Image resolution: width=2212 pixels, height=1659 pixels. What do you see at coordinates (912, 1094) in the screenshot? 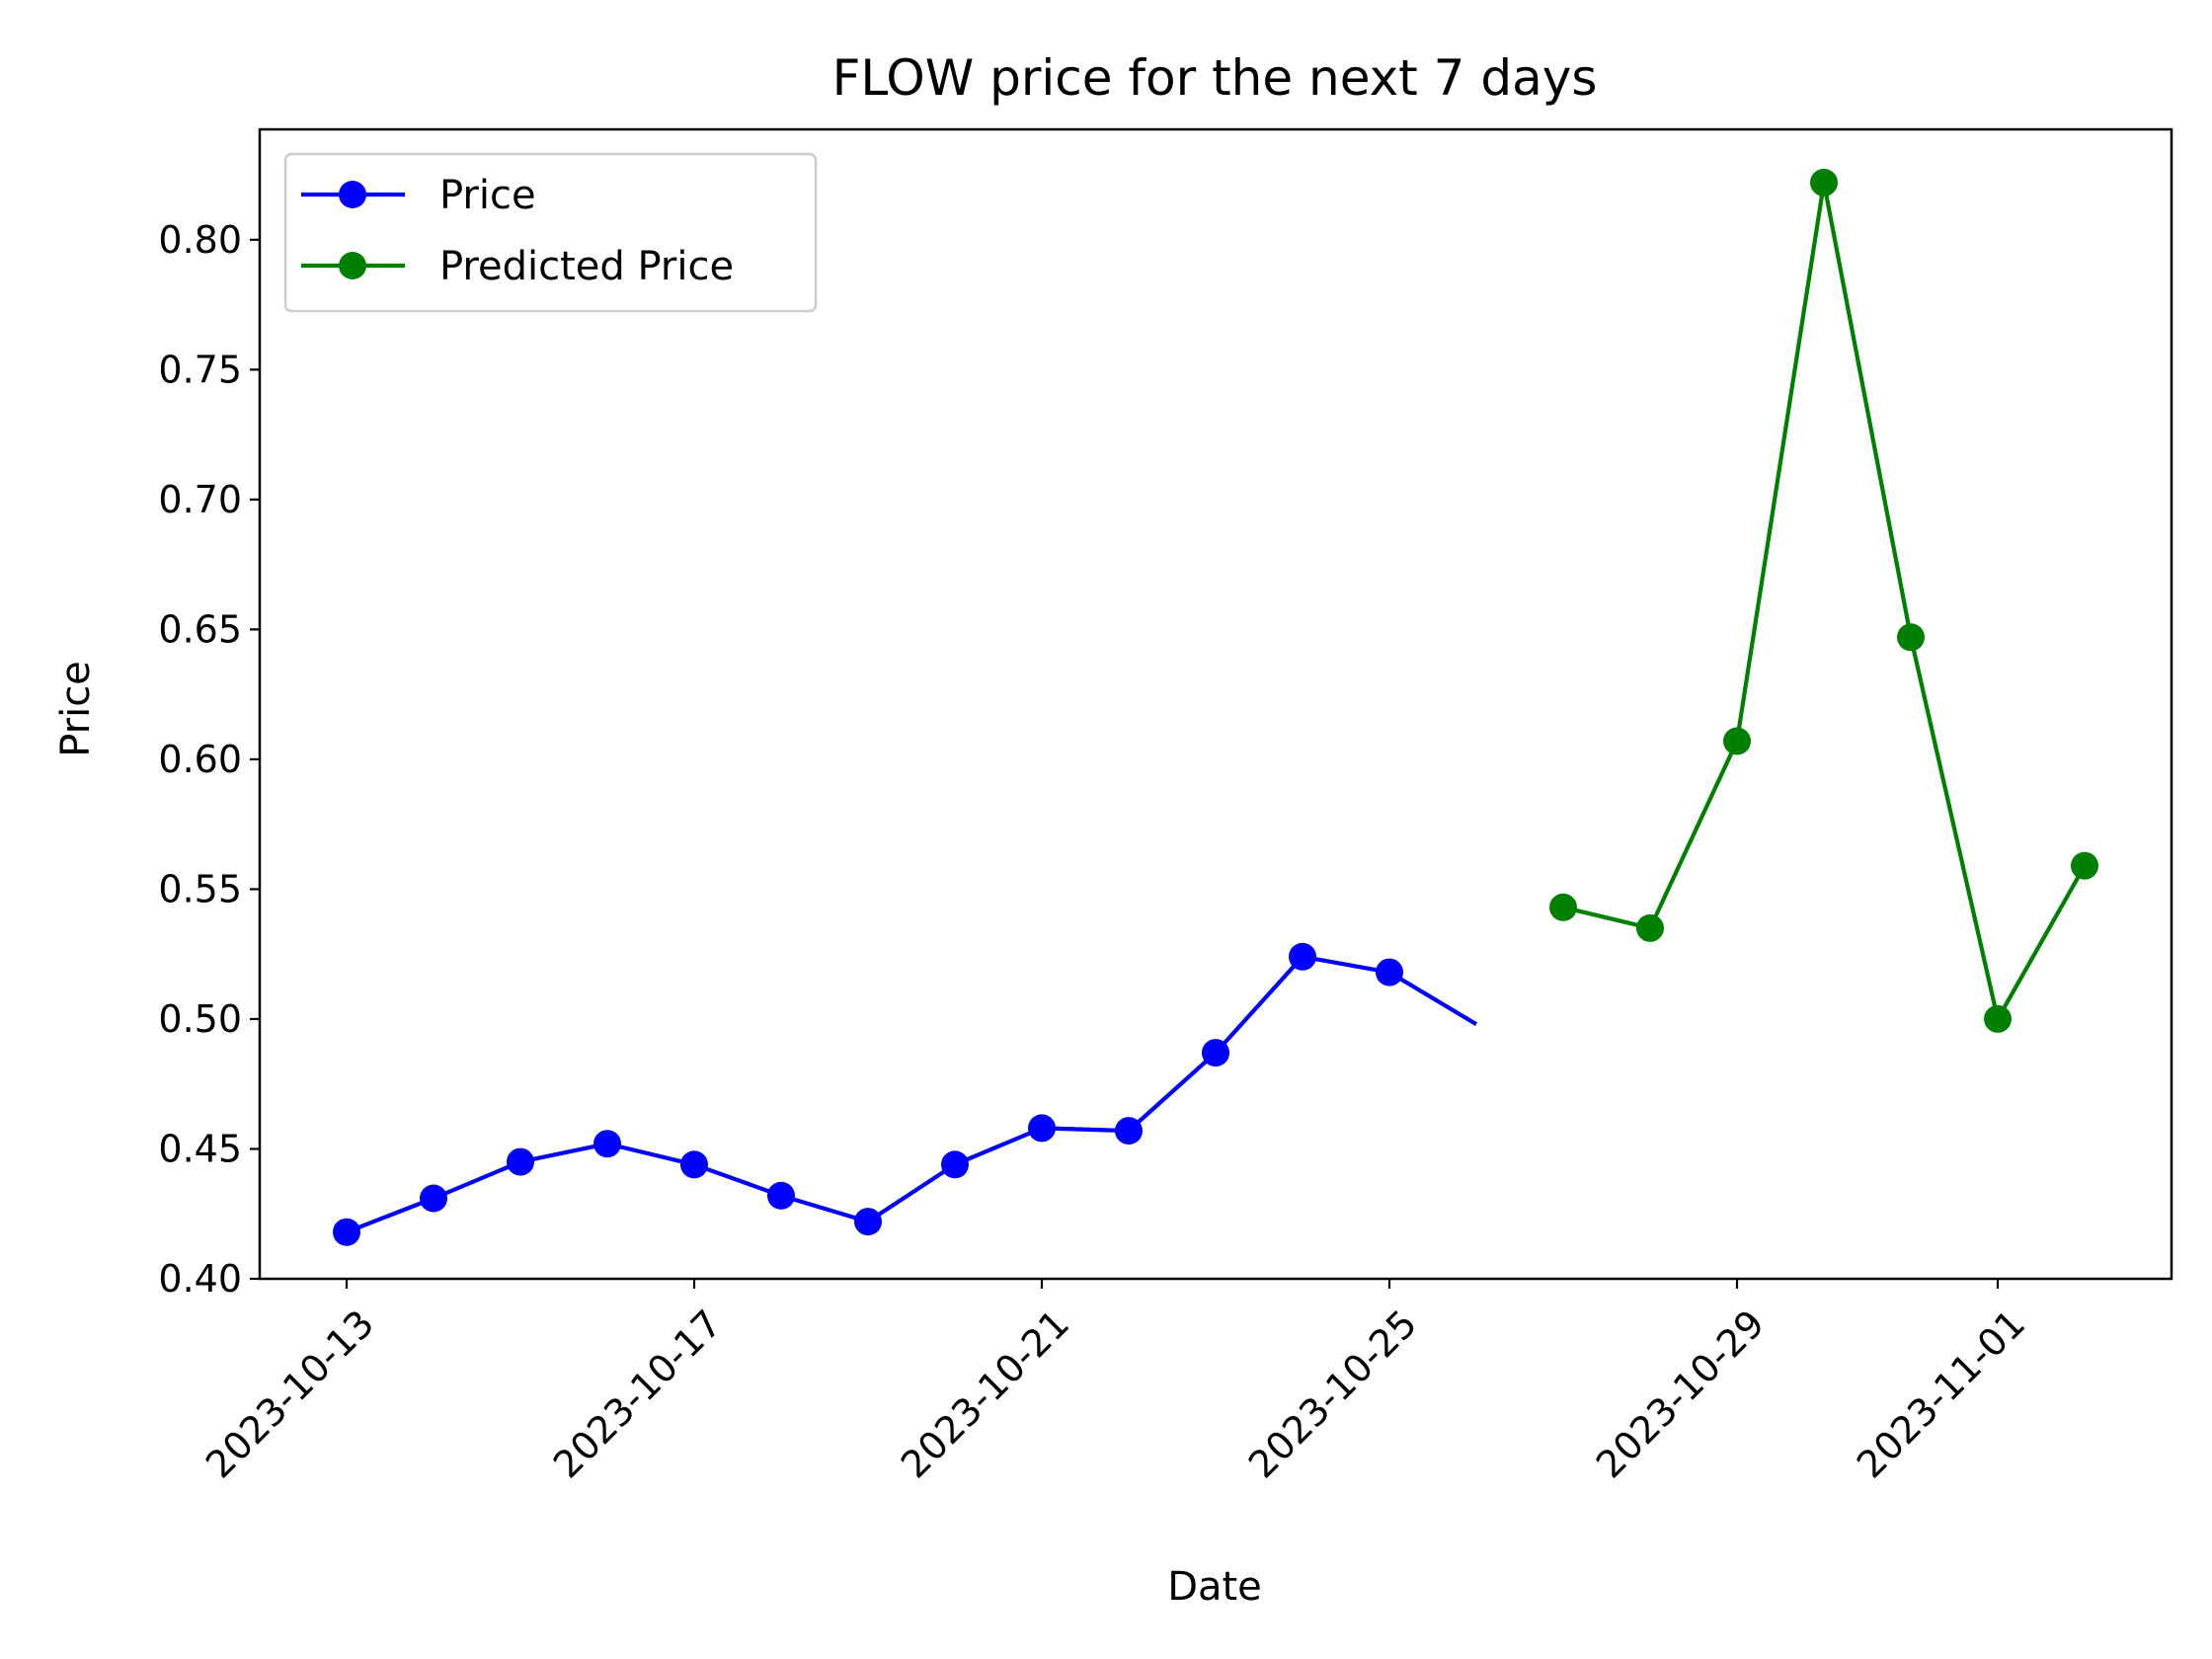
I see `series-line` at bounding box center [912, 1094].